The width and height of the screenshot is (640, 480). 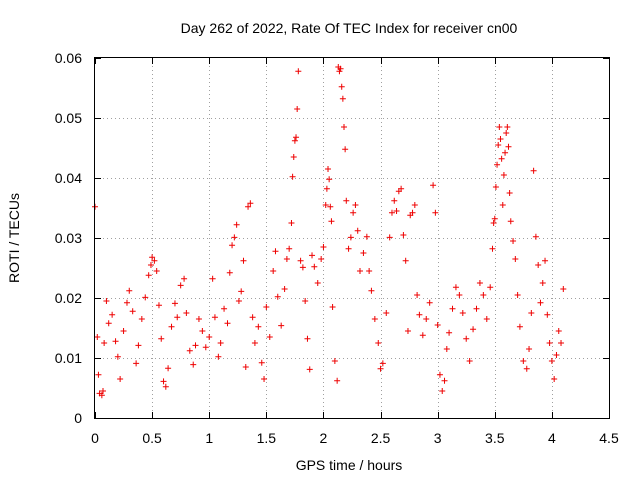 I want to click on x-tick-label: 2.5, so click(x=381, y=438).